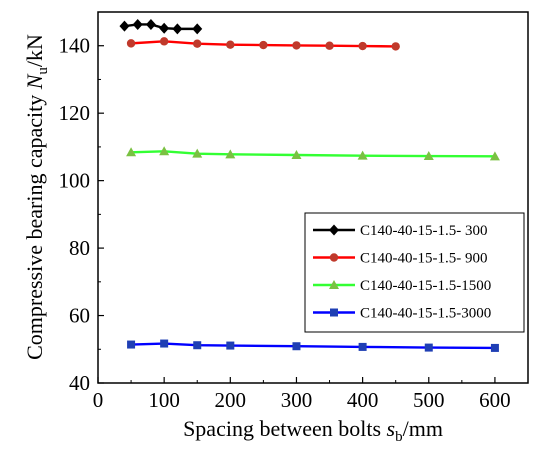  Describe the element at coordinates (495, 400) in the screenshot. I see `x-tick-label-600: 600` at that location.